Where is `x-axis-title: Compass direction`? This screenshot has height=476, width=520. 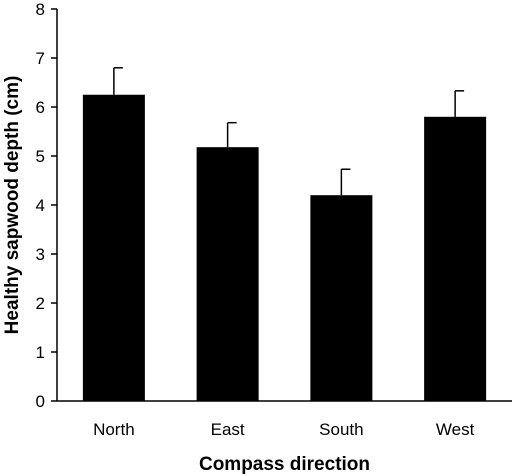 x-axis-title: Compass direction is located at coordinates (284, 464).